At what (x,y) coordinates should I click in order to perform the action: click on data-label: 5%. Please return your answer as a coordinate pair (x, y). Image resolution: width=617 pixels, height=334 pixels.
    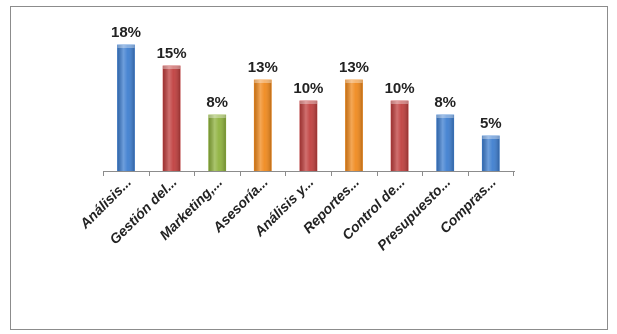
    Looking at the image, I should click on (491, 123).